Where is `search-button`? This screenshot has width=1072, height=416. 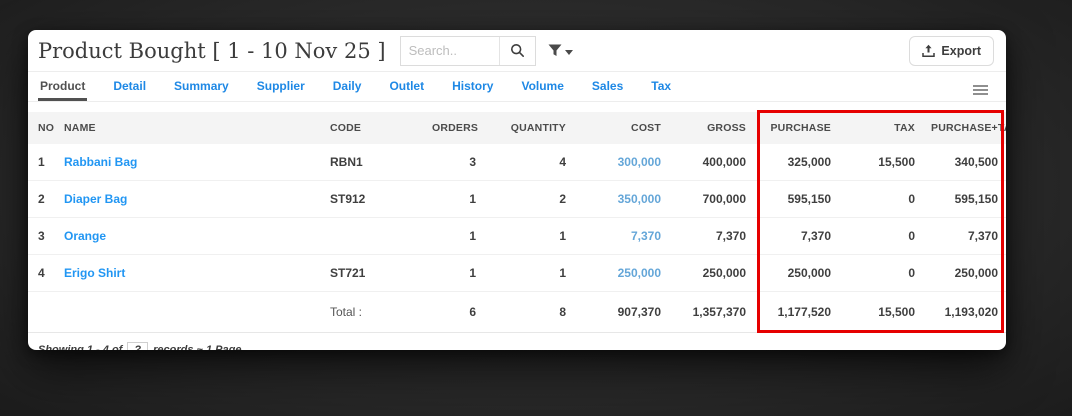
search-button is located at coordinates (516, 50).